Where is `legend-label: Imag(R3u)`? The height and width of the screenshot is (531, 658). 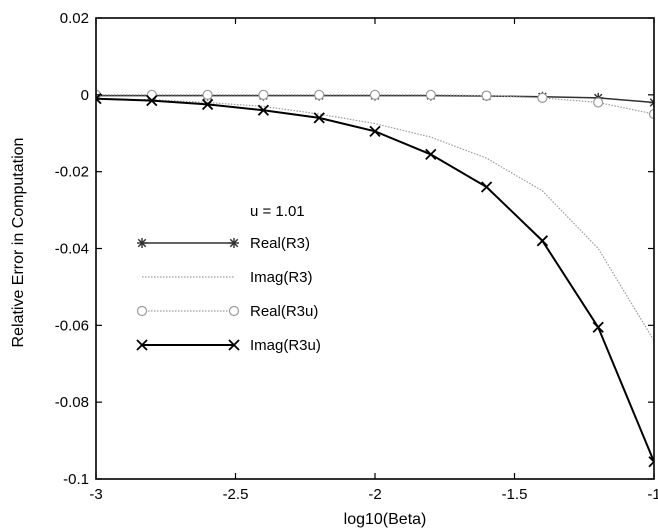
legend-label: Imag(R3u) is located at coordinates (285, 345).